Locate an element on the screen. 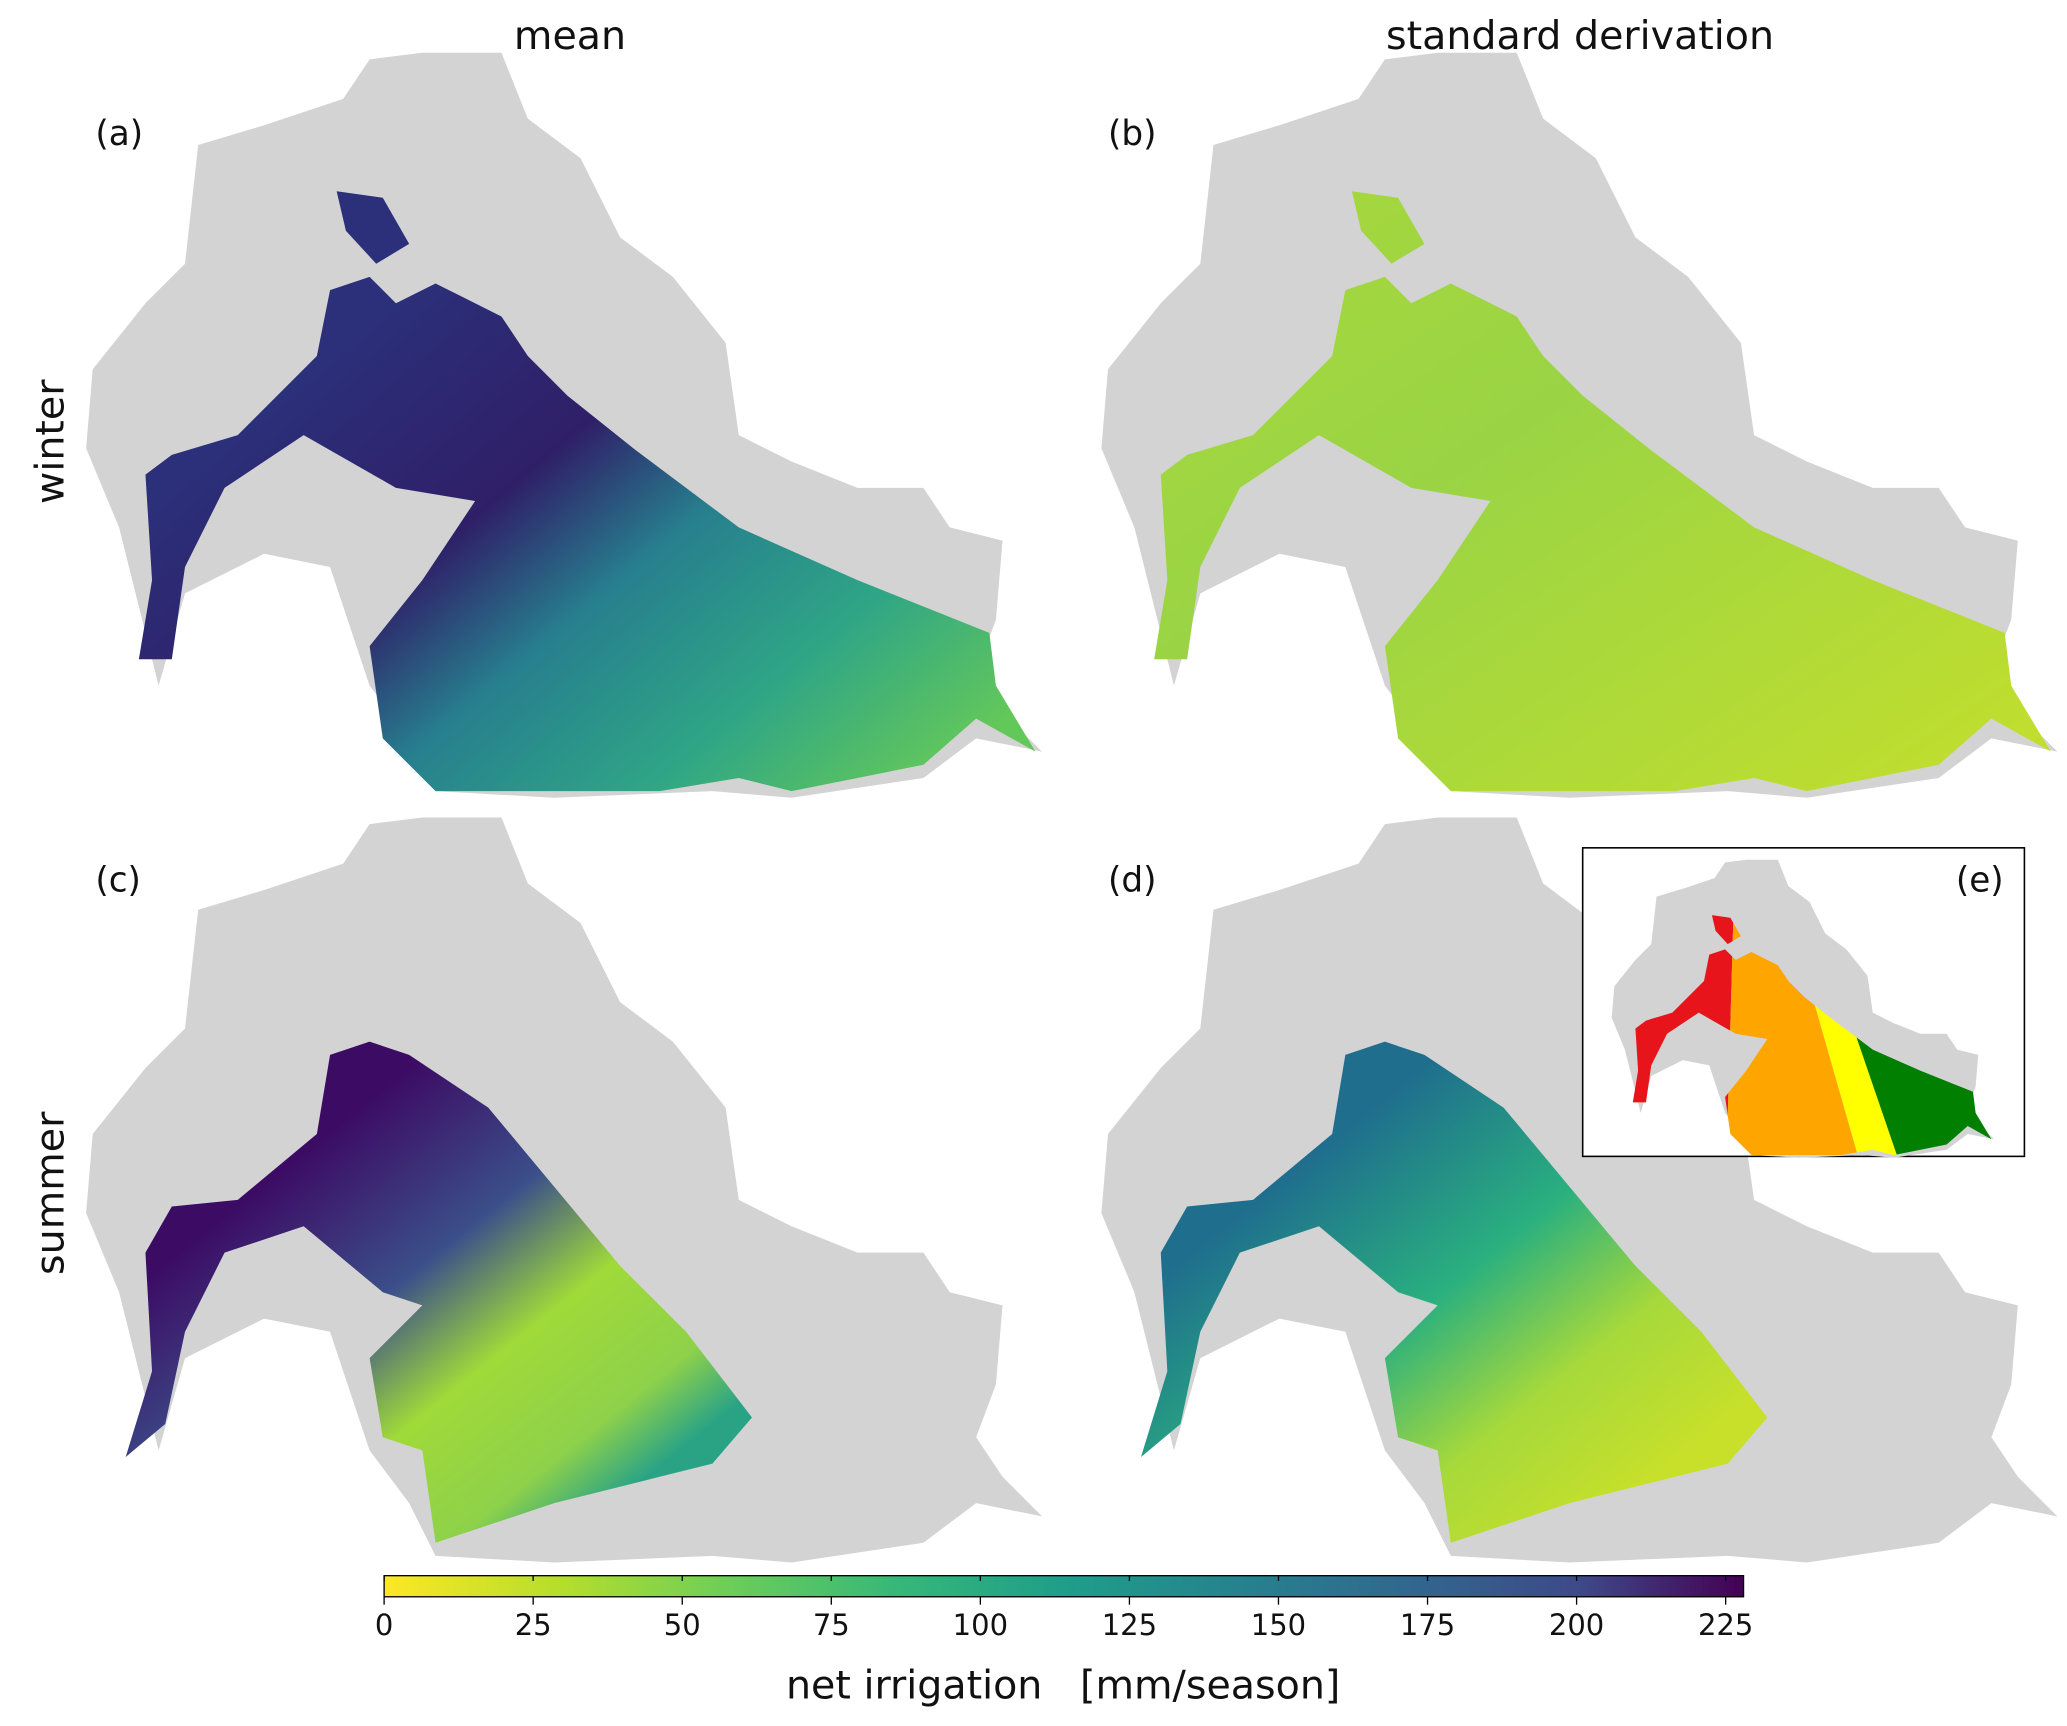 This screenshot has width=2067, height=1726. colorbar-tick-label: 25 is located at coordinates (533, 1625).